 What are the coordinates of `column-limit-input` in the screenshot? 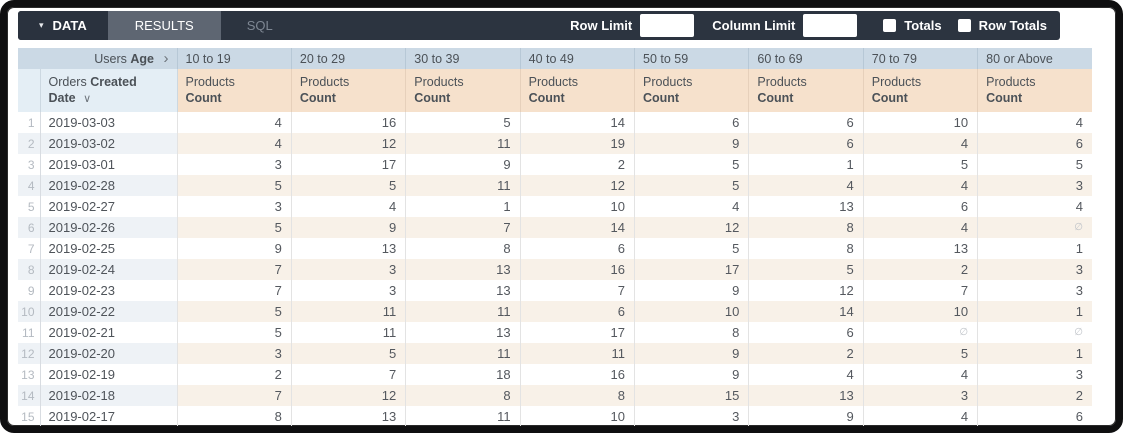 It's located at (830, 25).